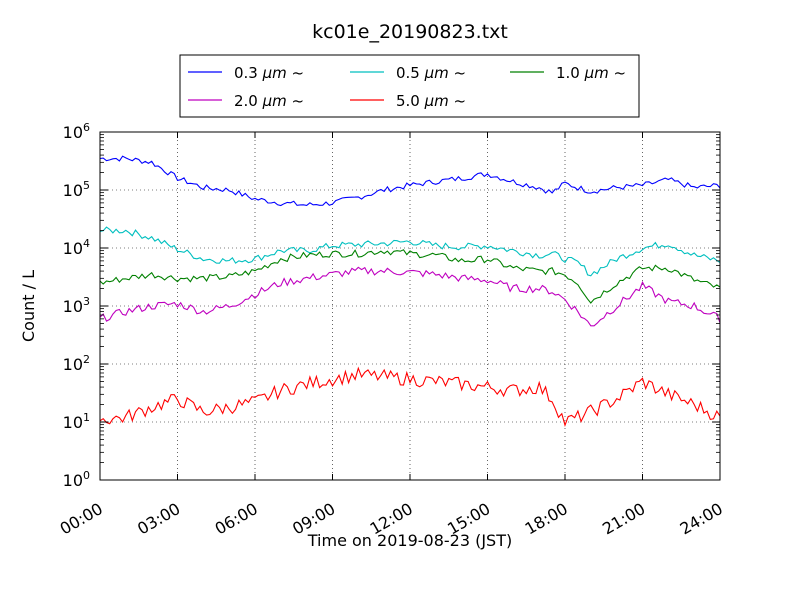  What do you see at coordinates (431, 73) in the screenshot?
I see `legend-label: 0.5 μm ~` at bounding box center [431, 73].